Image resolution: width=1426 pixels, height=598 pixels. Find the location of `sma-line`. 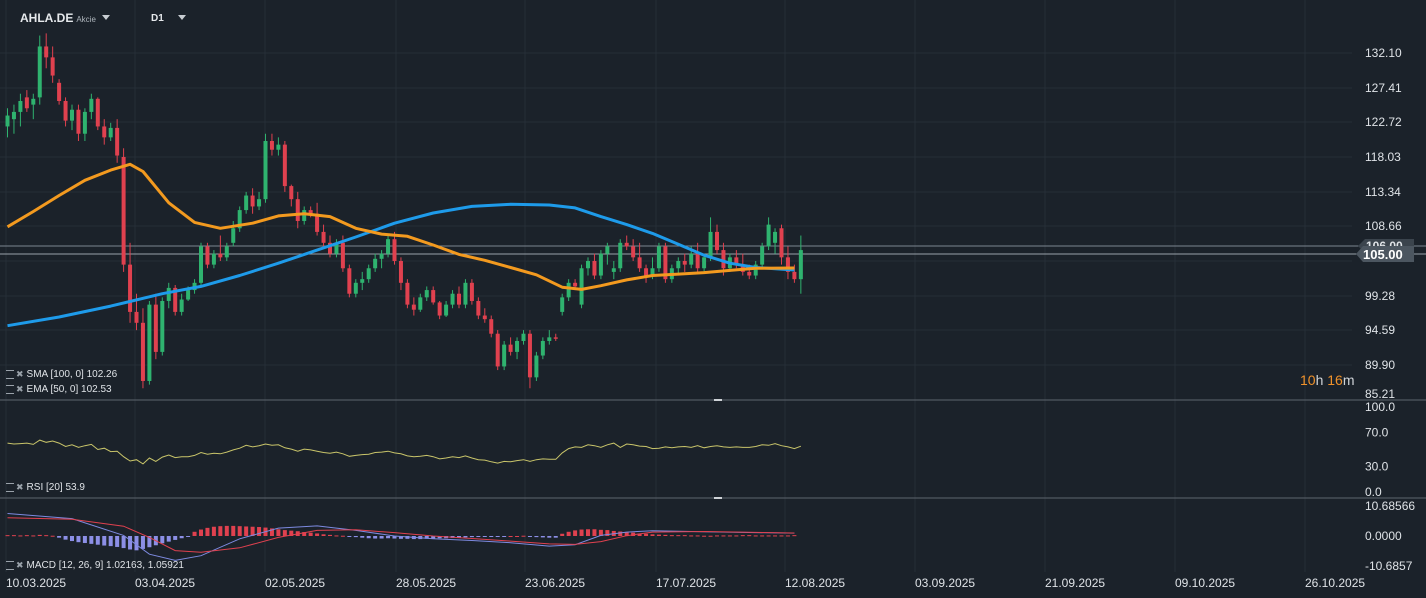

sma-line is located at coordinates (401, 265).